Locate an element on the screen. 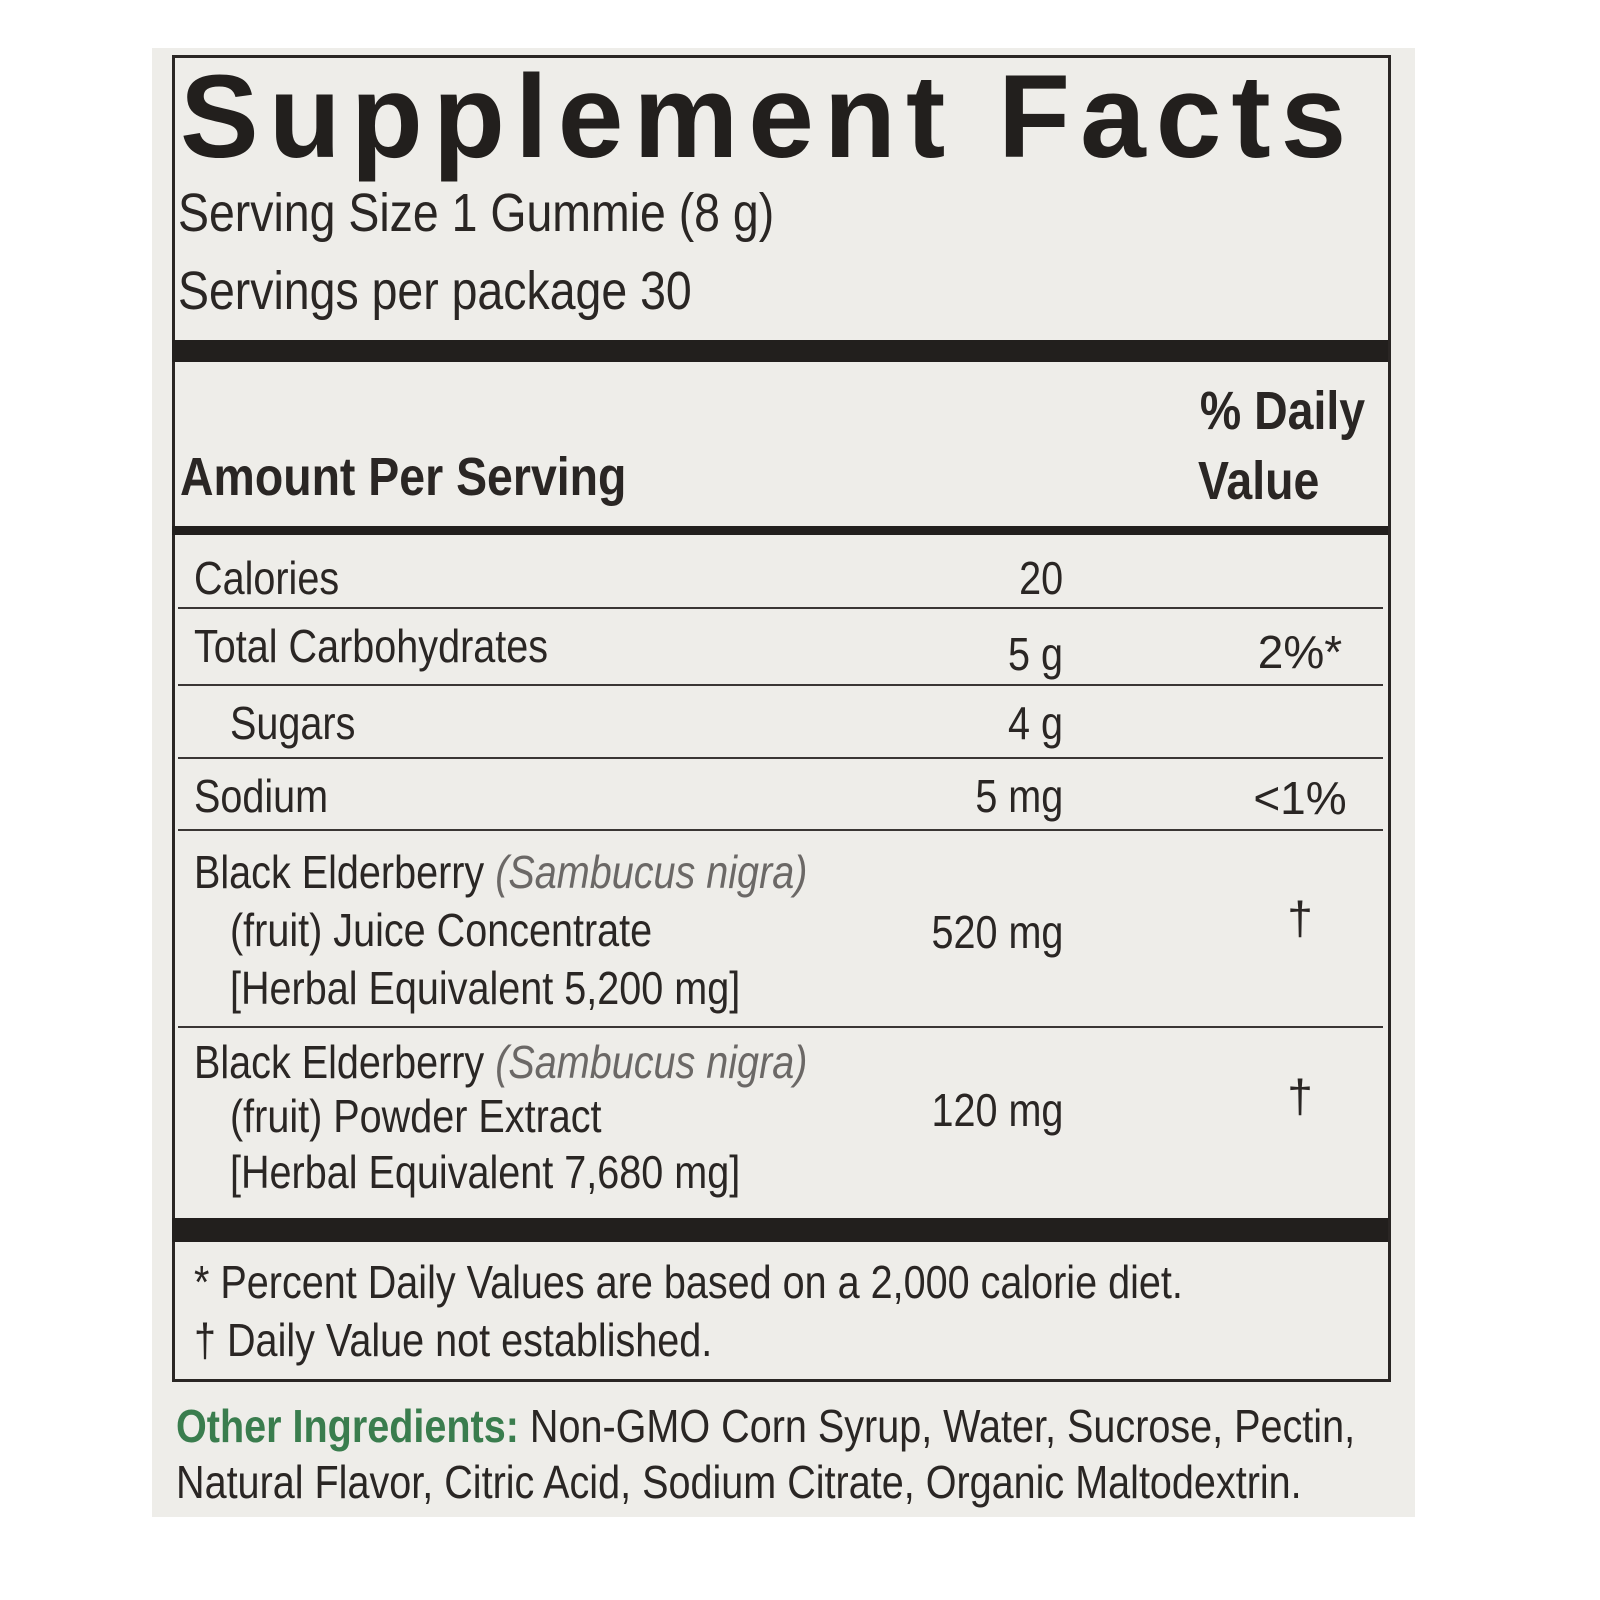 Image resolution: width=1600 pixels, height=1600 pixels. other-ingredients-label: Other Ingredients: is located at coordinates (347, 1426).